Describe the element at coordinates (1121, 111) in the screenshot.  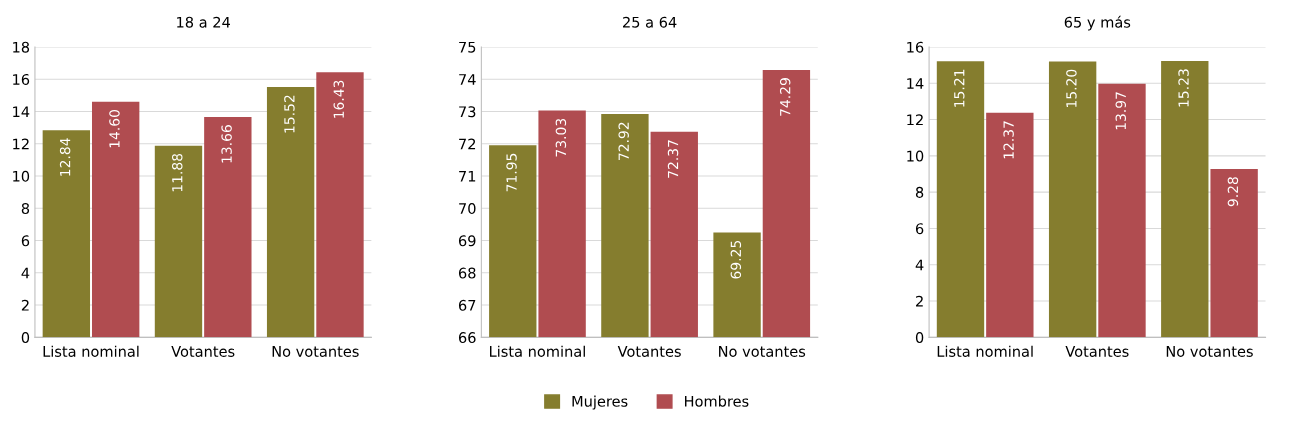
I see `data-label: 13.97` at that location.